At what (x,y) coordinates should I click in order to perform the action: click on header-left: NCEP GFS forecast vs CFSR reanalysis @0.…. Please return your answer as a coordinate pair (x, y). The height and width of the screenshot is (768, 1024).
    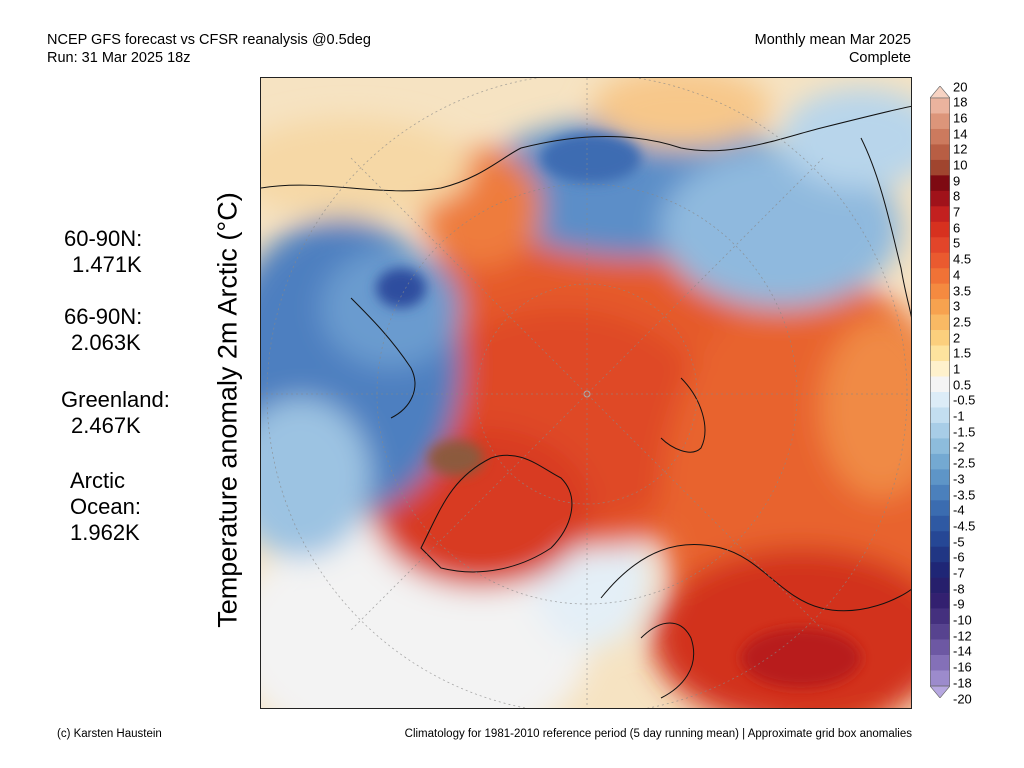
    Looking at the image, I should click on (209, 49).